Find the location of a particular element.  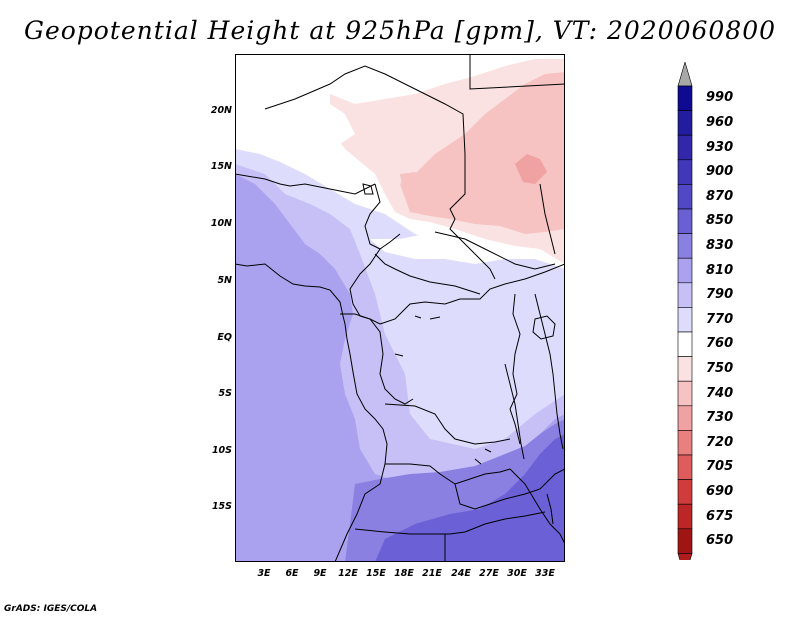

colorbar is located at coordinates (685, 311).